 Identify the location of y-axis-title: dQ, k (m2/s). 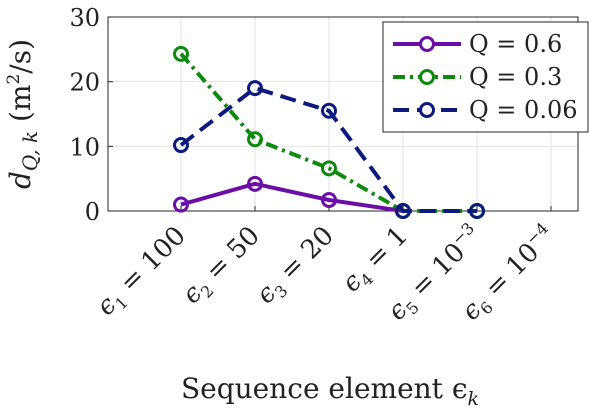
(23, 114).